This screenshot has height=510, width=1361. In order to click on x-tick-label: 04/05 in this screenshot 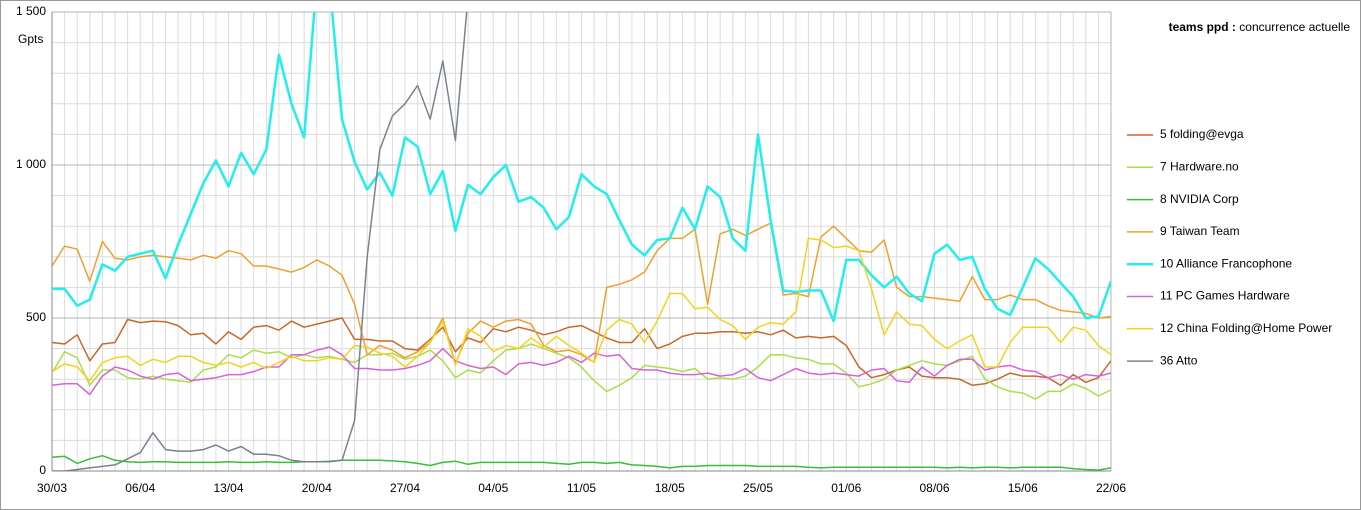, I will do `click(493, 488)`.